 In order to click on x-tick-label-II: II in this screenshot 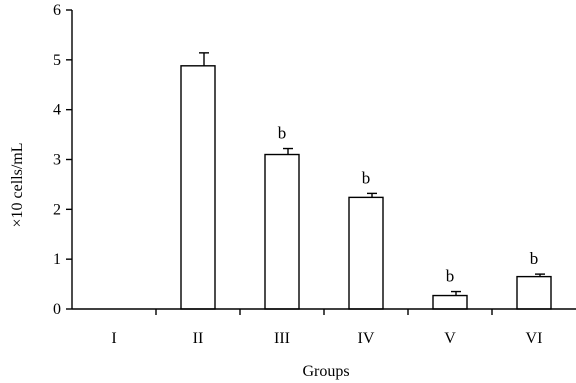, I will do `click(198, 338)`.